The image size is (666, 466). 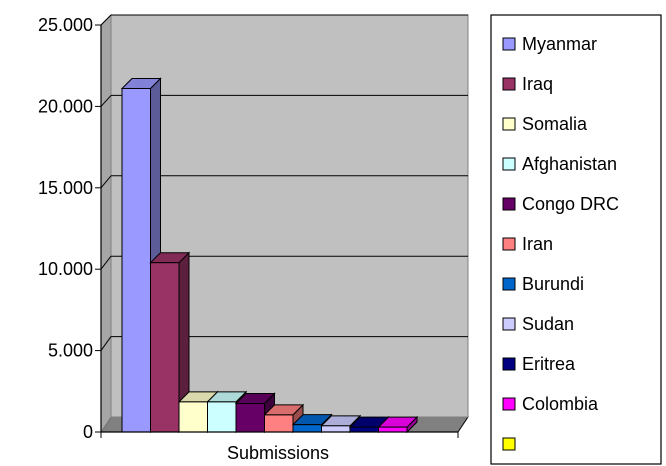 I want to click on y-tick-label: 20.000, so click(x=65, y=106).